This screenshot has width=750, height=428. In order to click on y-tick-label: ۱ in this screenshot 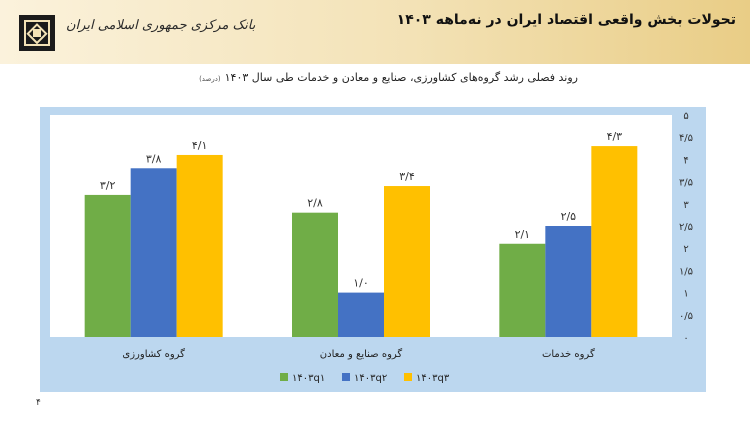, I will do `click(685, 294)`.